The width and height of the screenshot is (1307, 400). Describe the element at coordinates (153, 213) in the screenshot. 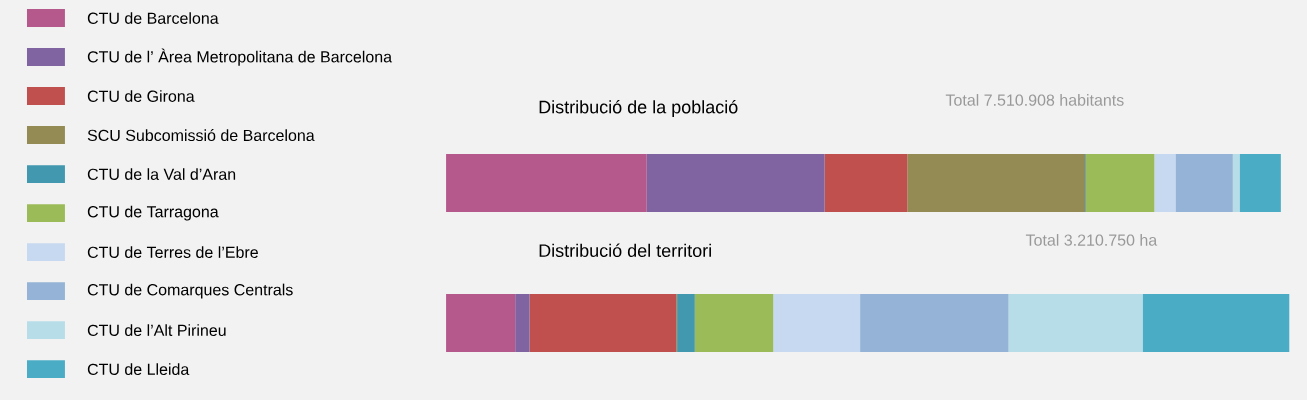

I see `legend-label: CTU de Tarragona` at that location.